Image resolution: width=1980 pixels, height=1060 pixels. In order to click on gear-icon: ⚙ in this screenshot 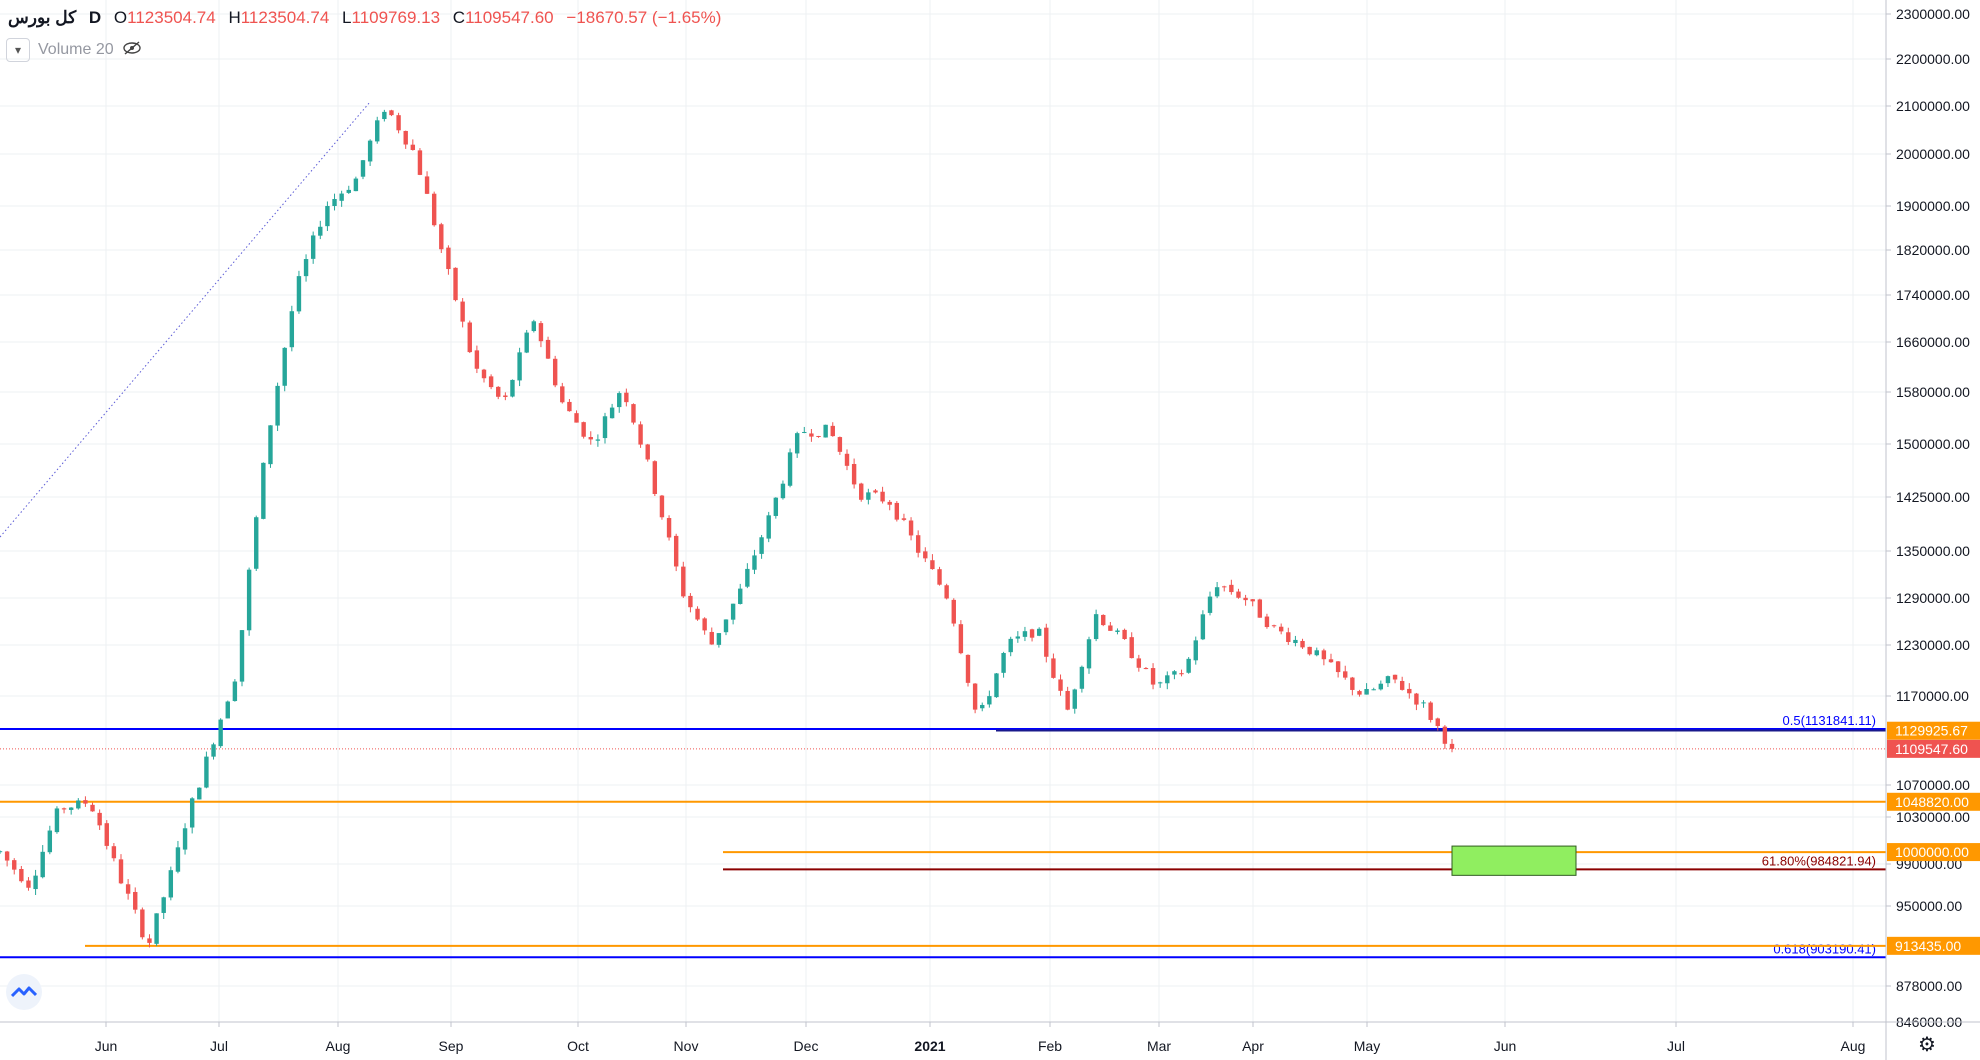, I will do `click(1927, 1045)`.